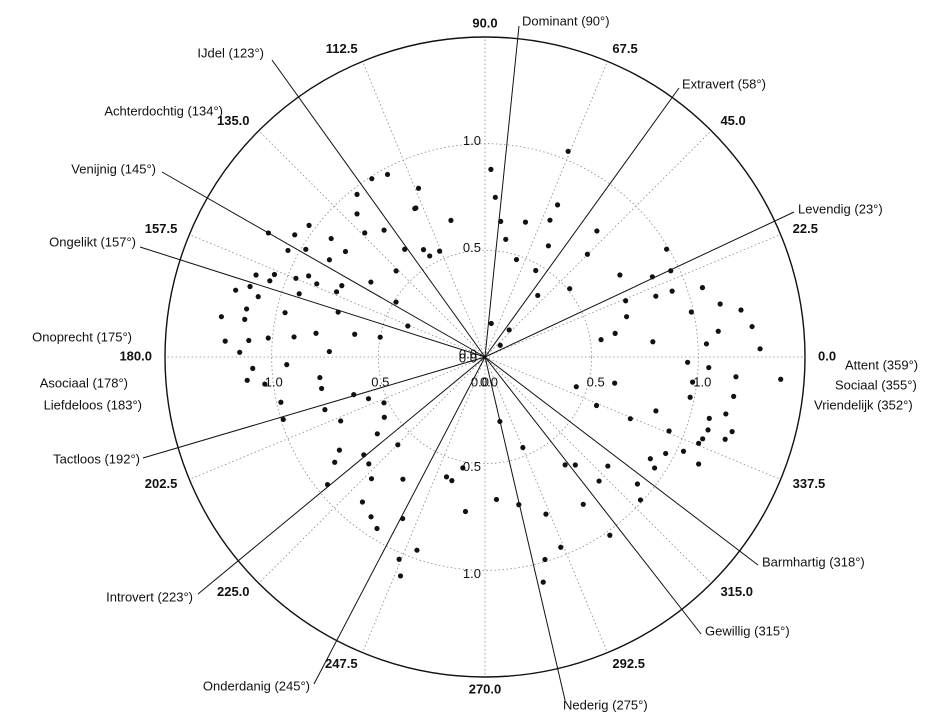 The image size is (945, 715). I want to click on radial-label-up-2: 1.0, so click(472, 140).